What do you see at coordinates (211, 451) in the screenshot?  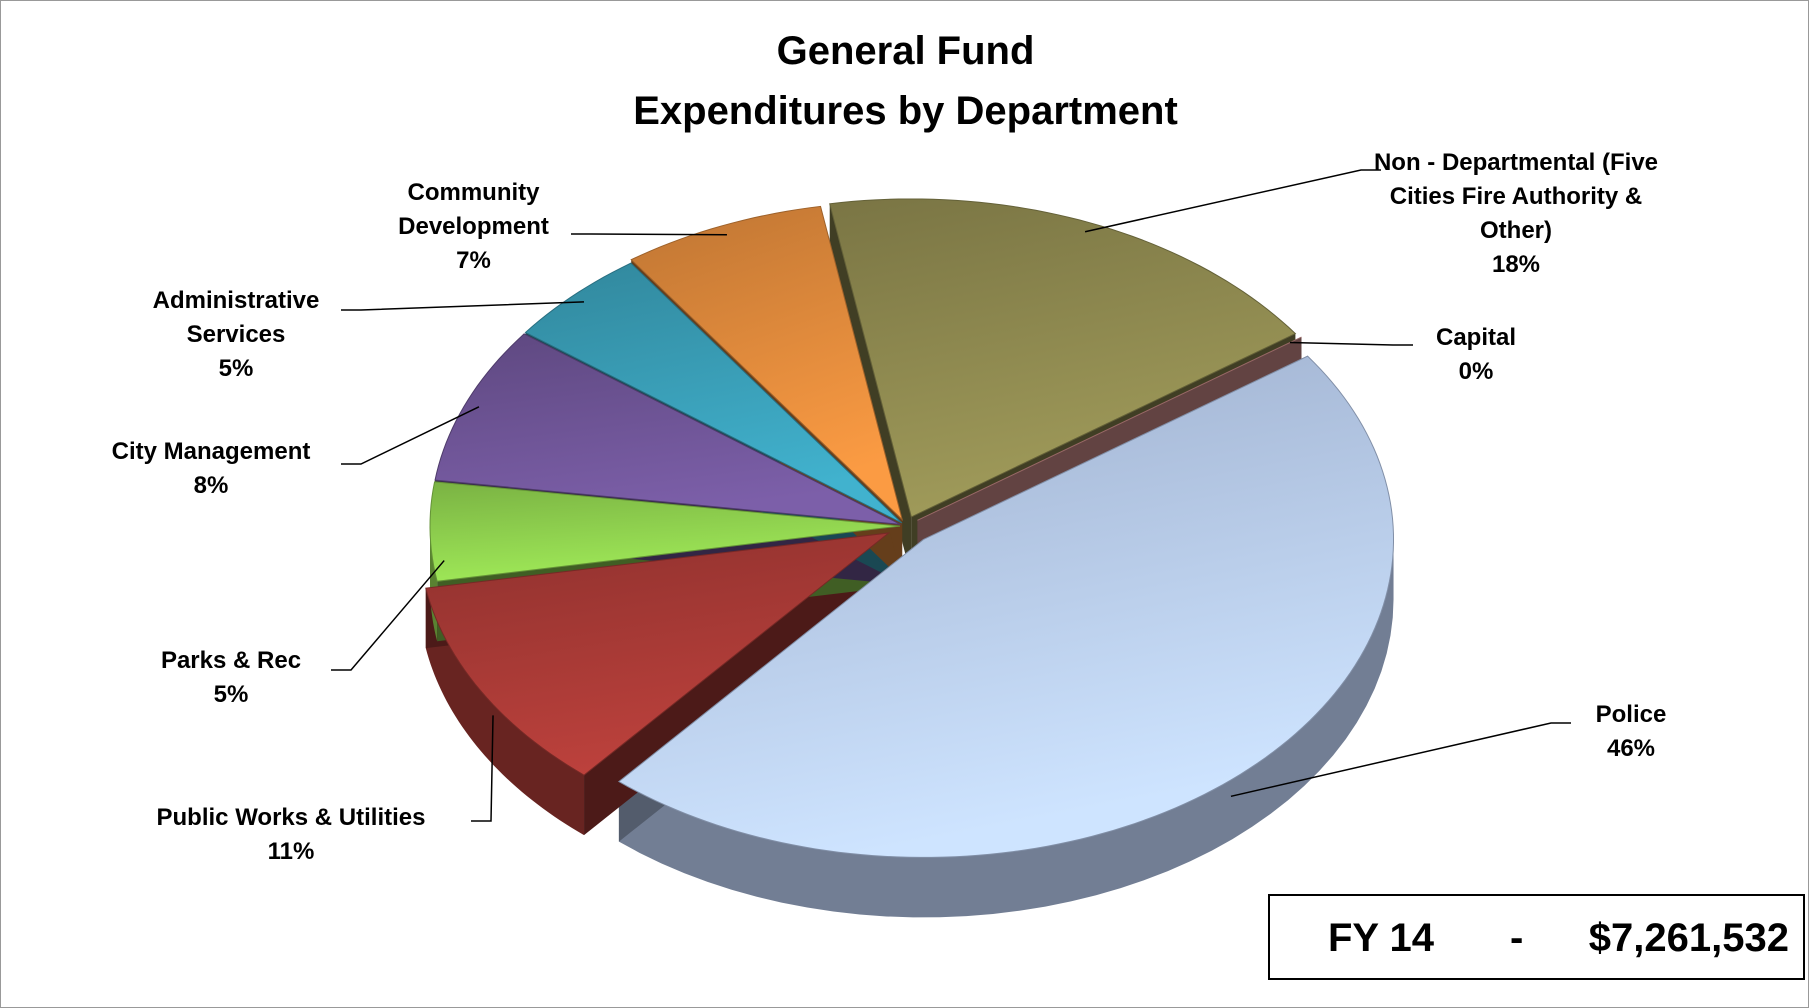 I see `category-label: City Management` at bounding box center [211, 451].